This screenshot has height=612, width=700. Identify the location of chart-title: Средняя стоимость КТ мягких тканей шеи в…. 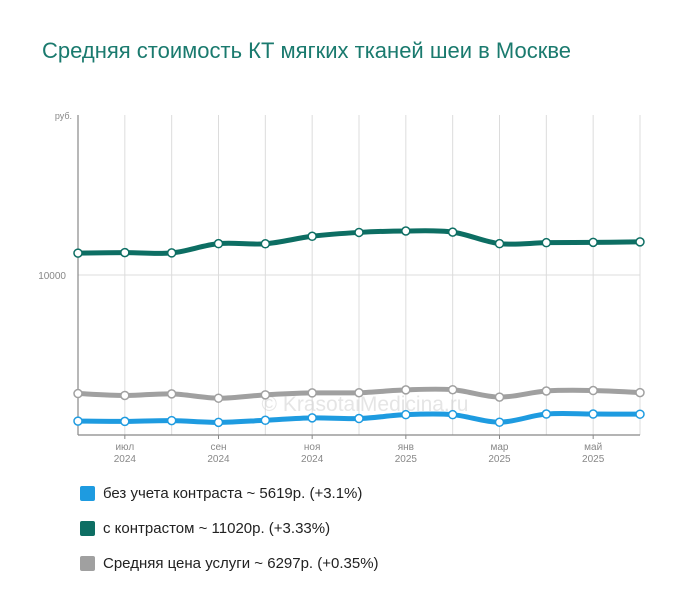
(307, 50).